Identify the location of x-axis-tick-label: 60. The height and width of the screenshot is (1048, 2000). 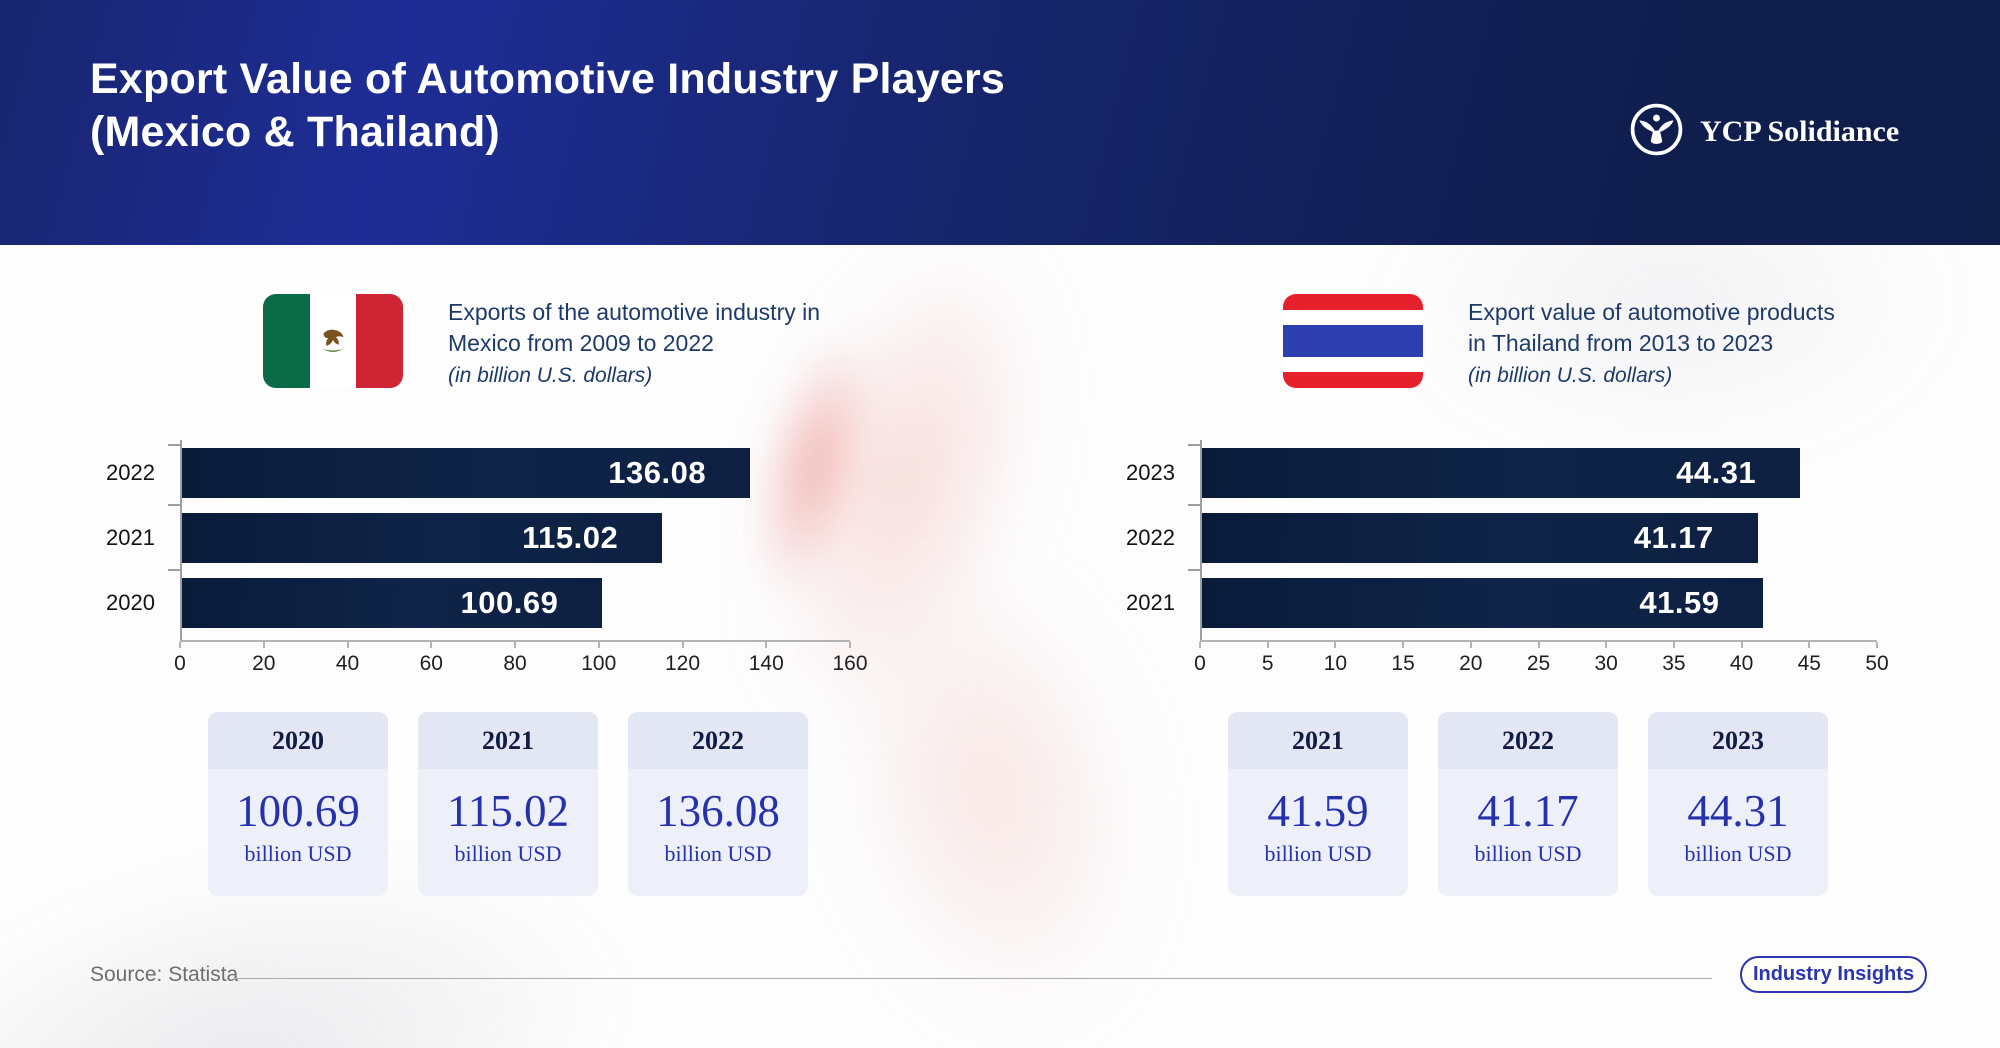
(431, 663).